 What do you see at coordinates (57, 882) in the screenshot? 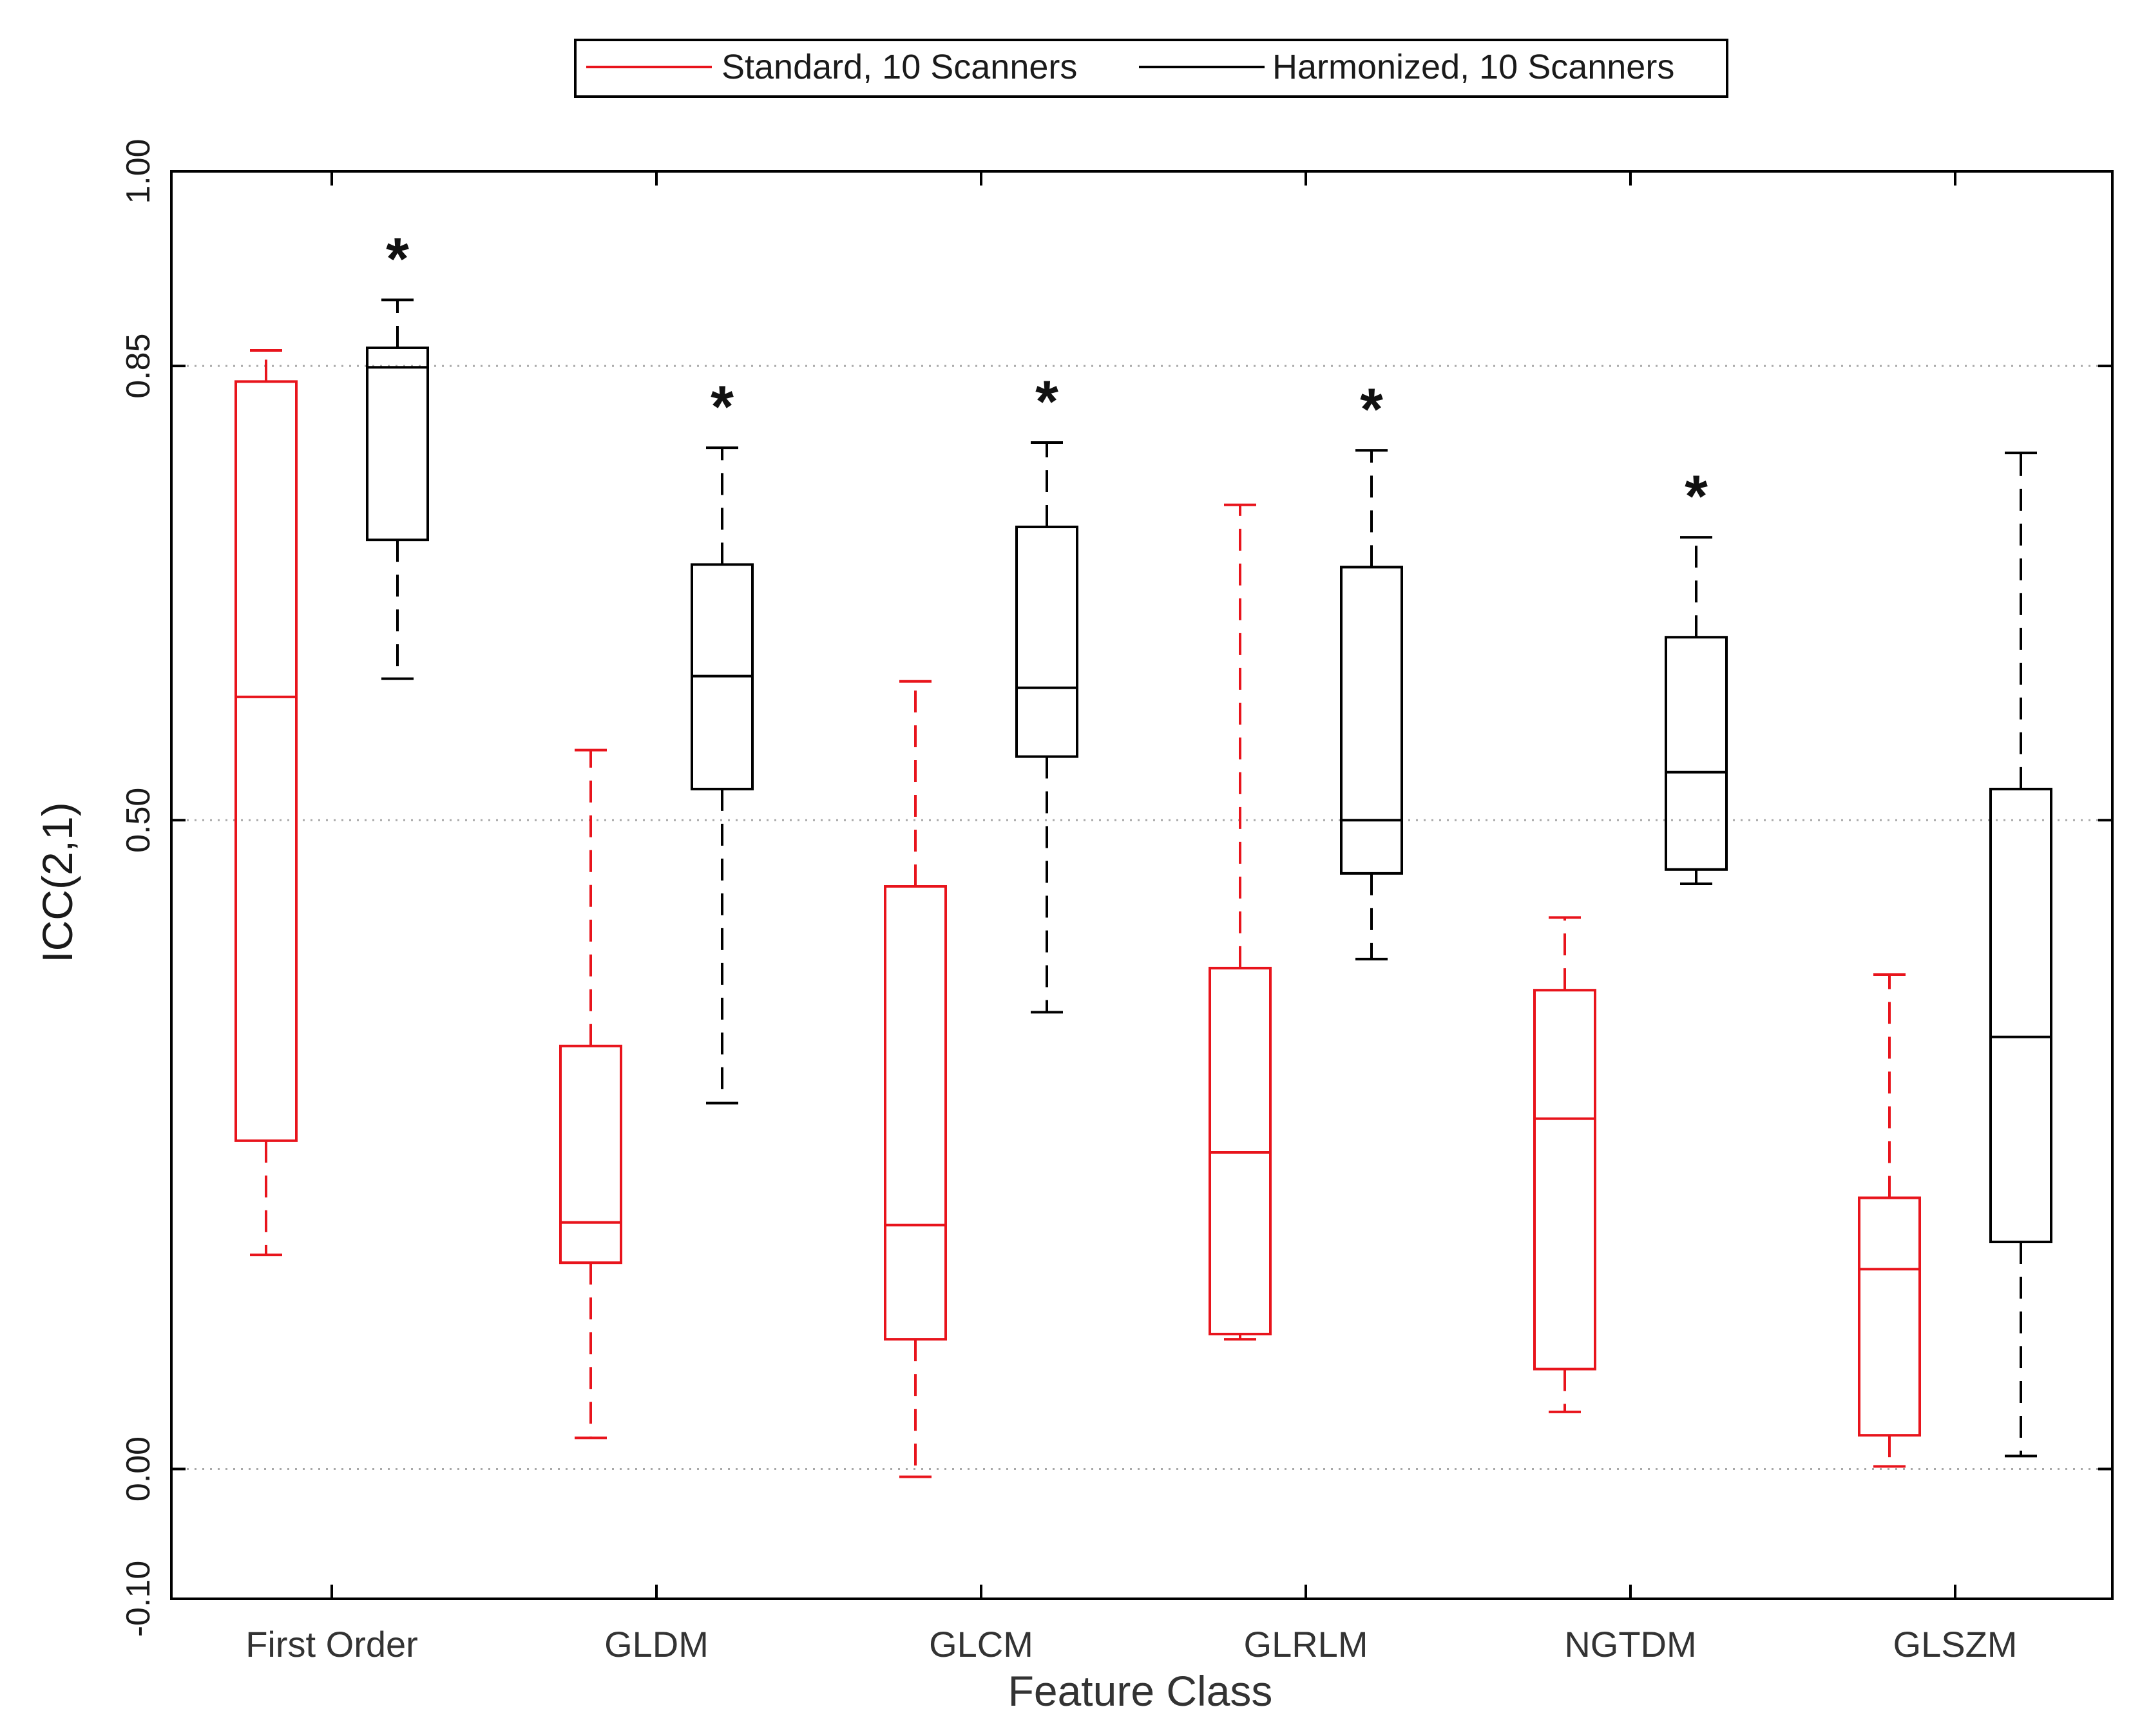
I see `y-axis-label: ICC(2,1)` at bounding box center [57, 882].